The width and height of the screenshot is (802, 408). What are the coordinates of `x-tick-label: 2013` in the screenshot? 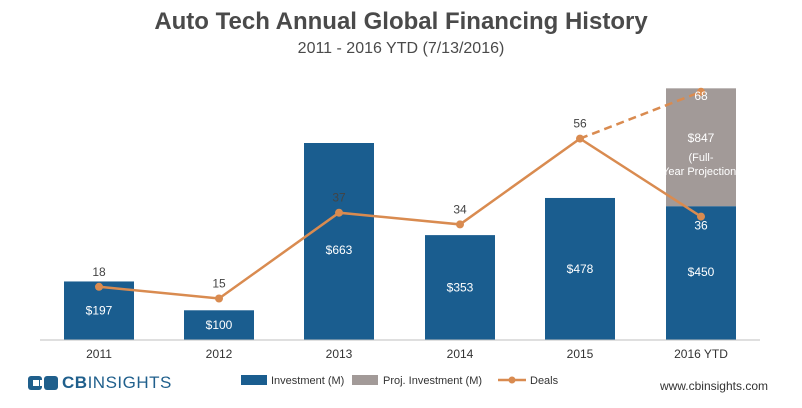 It's located at (339, 354).